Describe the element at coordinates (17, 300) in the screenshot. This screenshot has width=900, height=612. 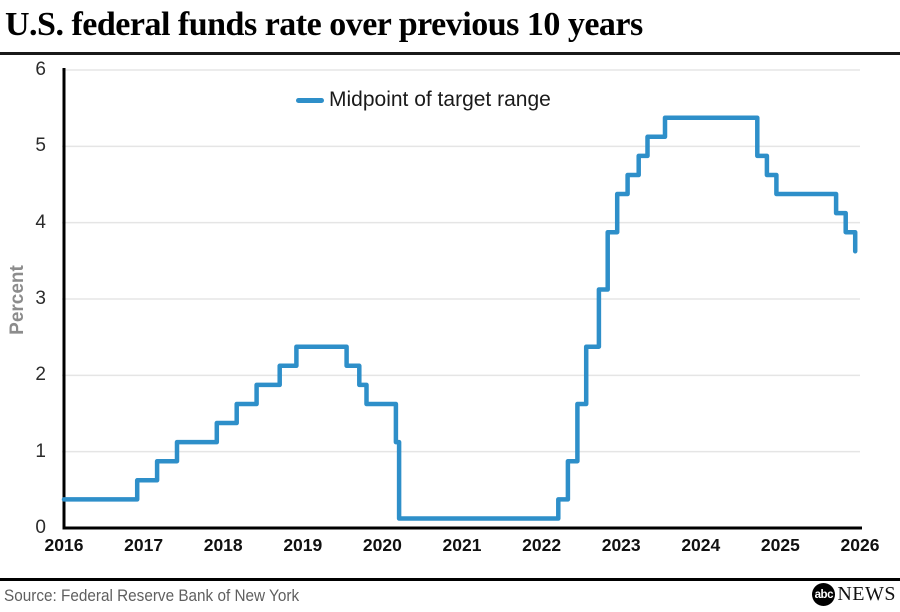
I see `y-axis-title: Percent` at that location.